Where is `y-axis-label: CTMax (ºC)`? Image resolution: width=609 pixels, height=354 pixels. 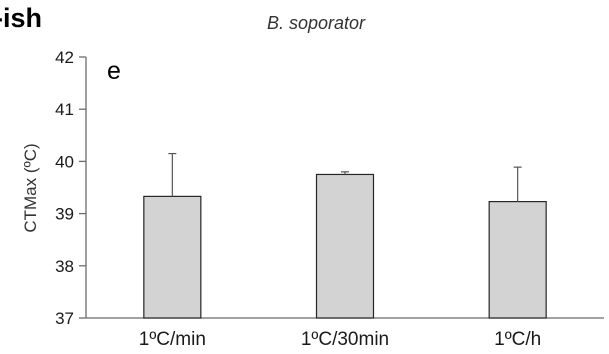 y-axis-label: CTMax (ºC) is located at coordinates (30, 187).